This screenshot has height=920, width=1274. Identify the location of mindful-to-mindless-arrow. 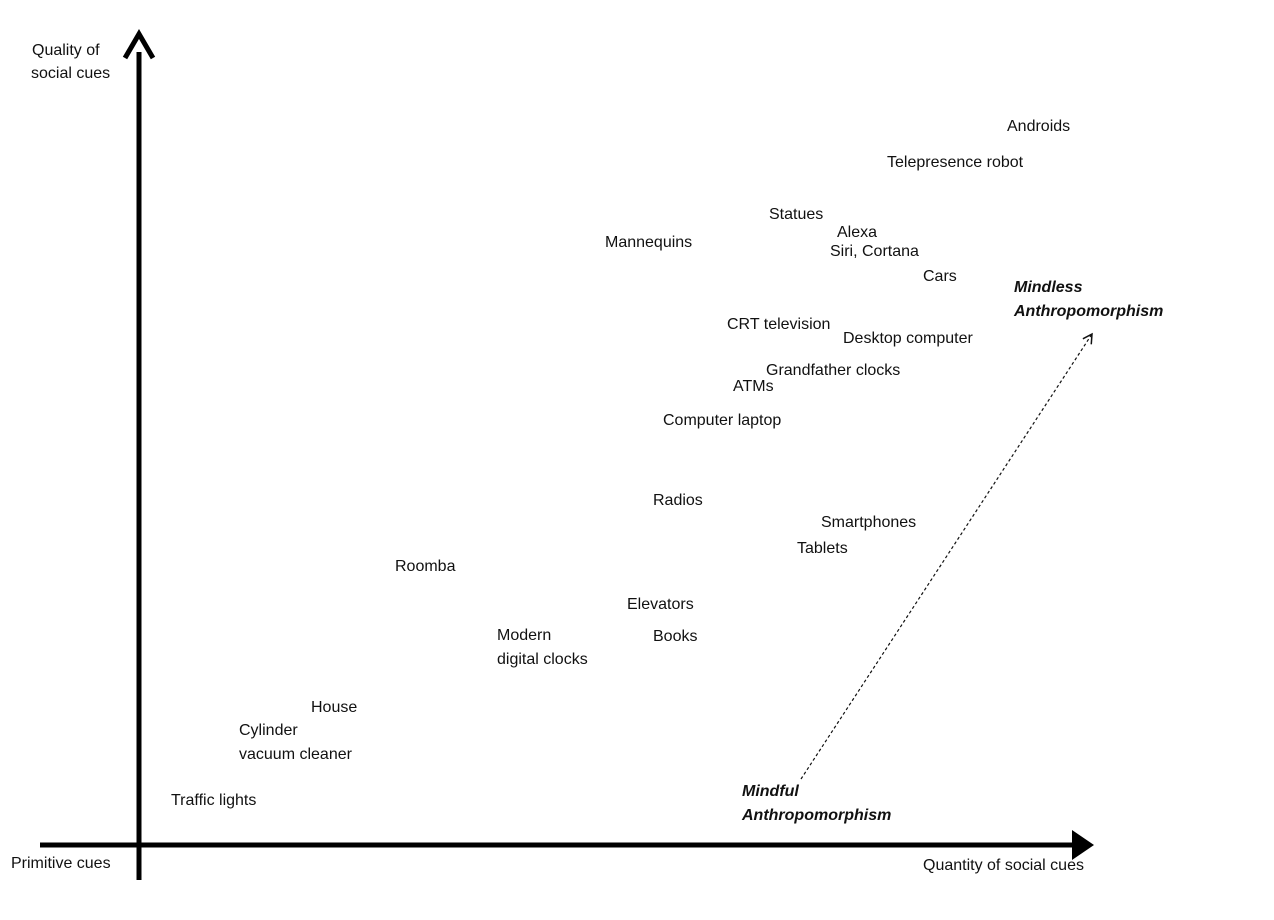
(946, 556).